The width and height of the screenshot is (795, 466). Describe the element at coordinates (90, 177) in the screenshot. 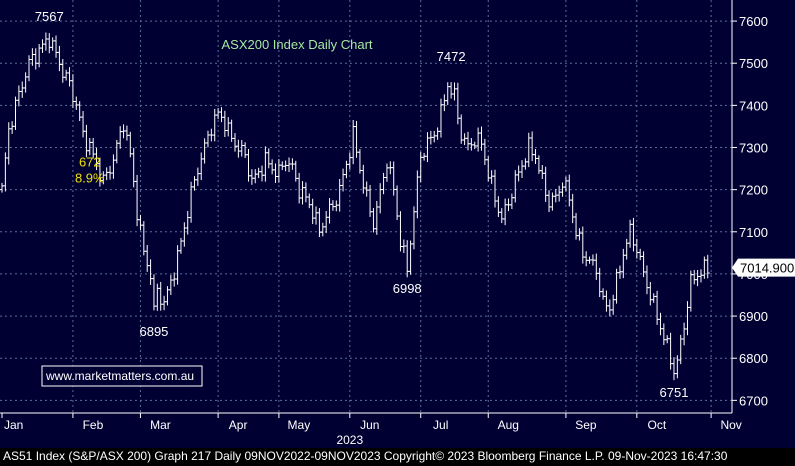

I see `move-pct-label: 8.9%` at that location.